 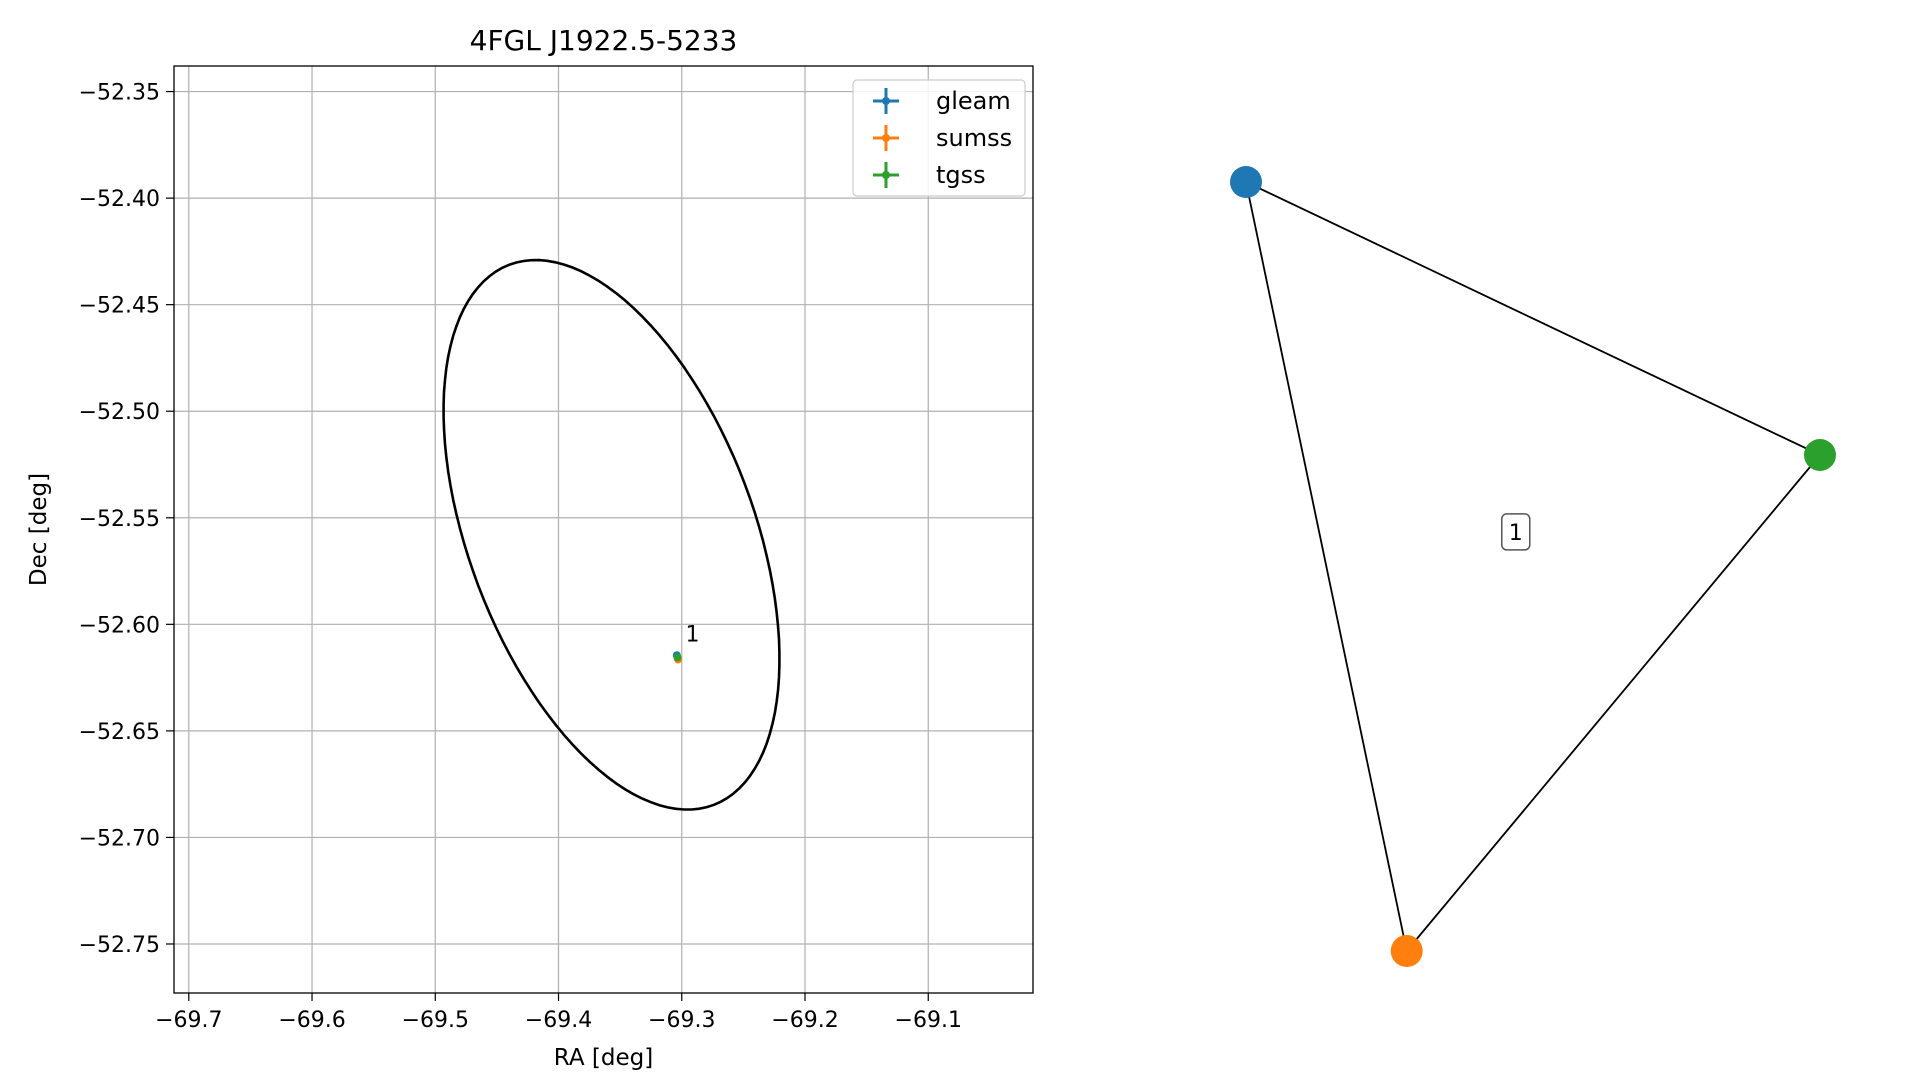 What do you see at coordinates (119, 93) in the screenshot?
I see `y-tick-label: −52.35` at bounding box center [119, 93].